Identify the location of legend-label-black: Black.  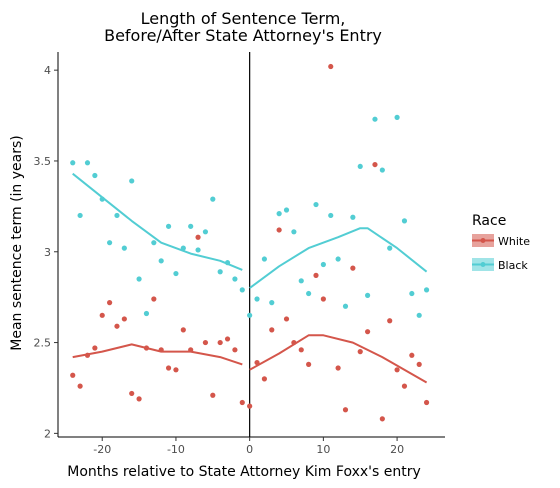
(513, 265).